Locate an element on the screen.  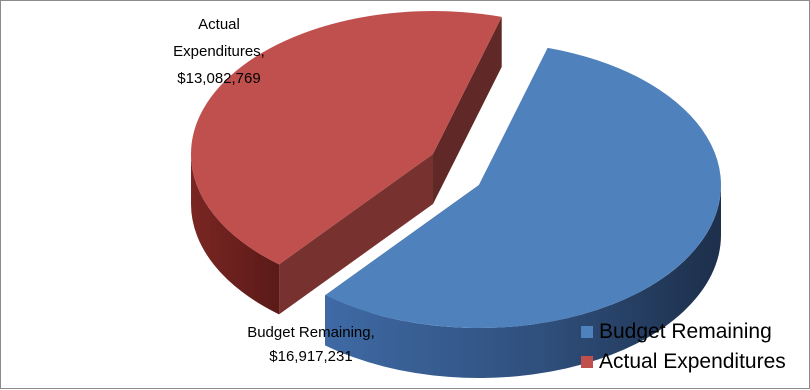
legend-swatch-budget-remaining is located at coordinates (587, 332).